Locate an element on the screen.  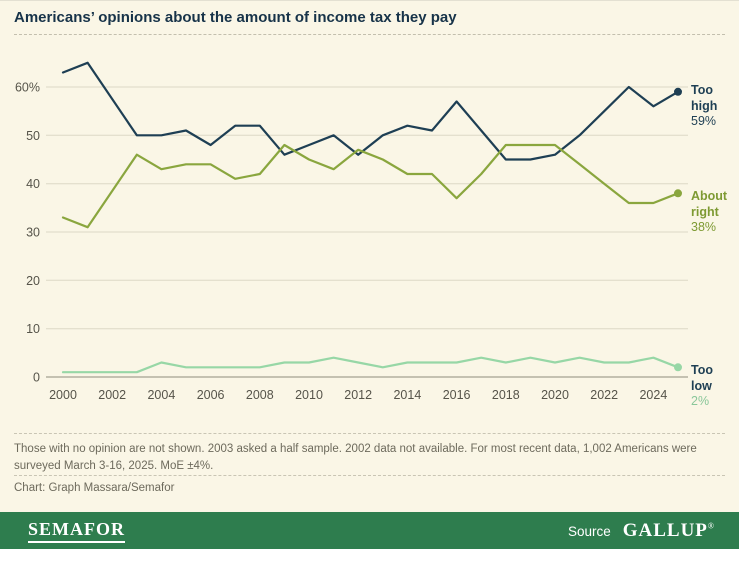
notes-divider is located at coordinates (369, 433).